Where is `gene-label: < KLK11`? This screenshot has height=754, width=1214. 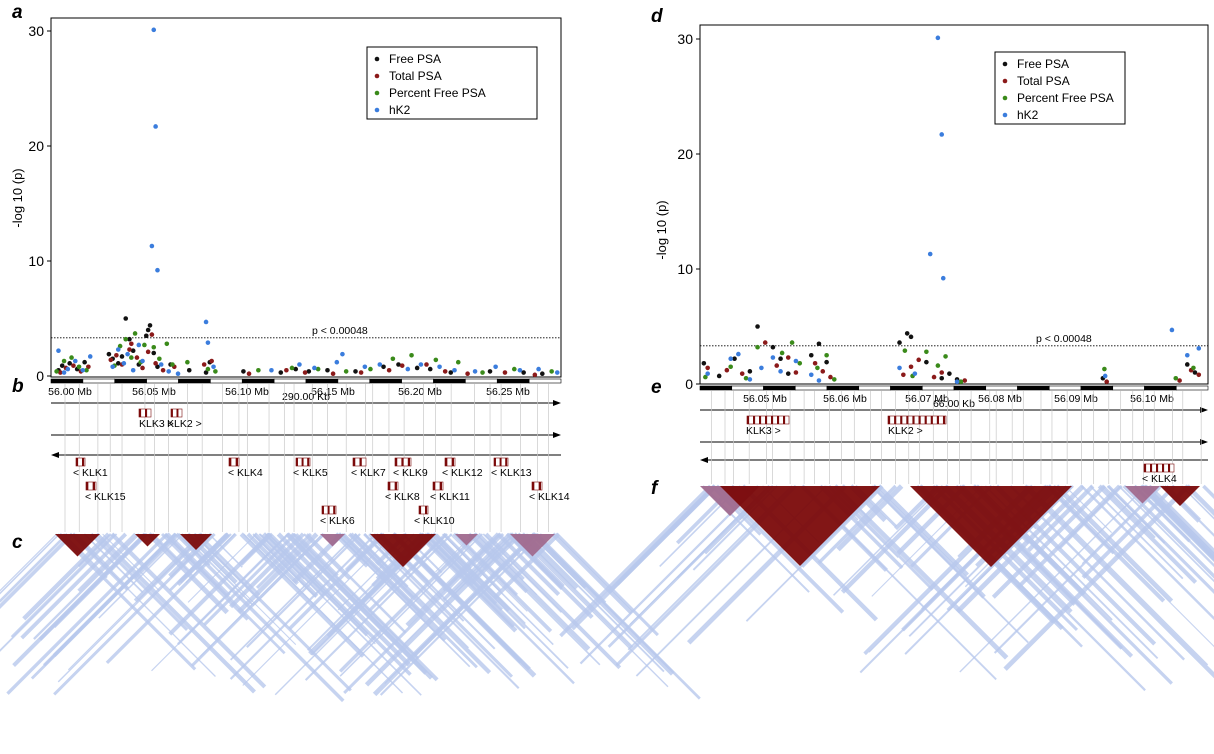 gene-label: < KLK11 is located at coordinates (450, 497).